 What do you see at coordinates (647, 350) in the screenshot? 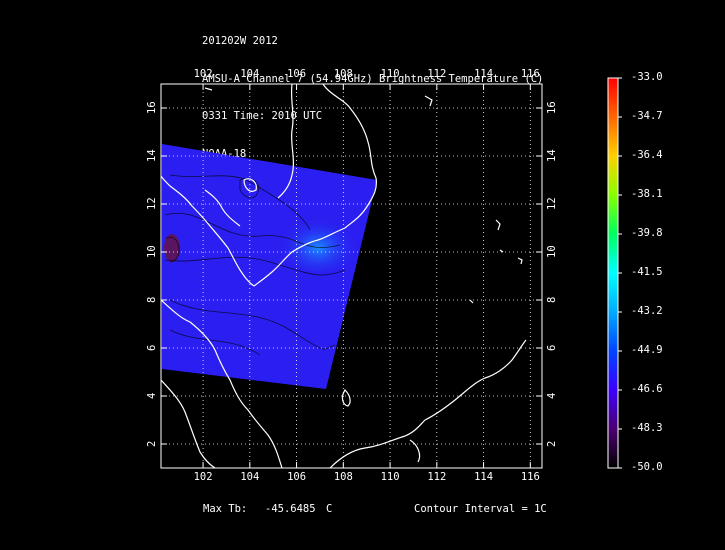
I see `colorbar-tick-label: -44.9` at bounding box center [647, 350].